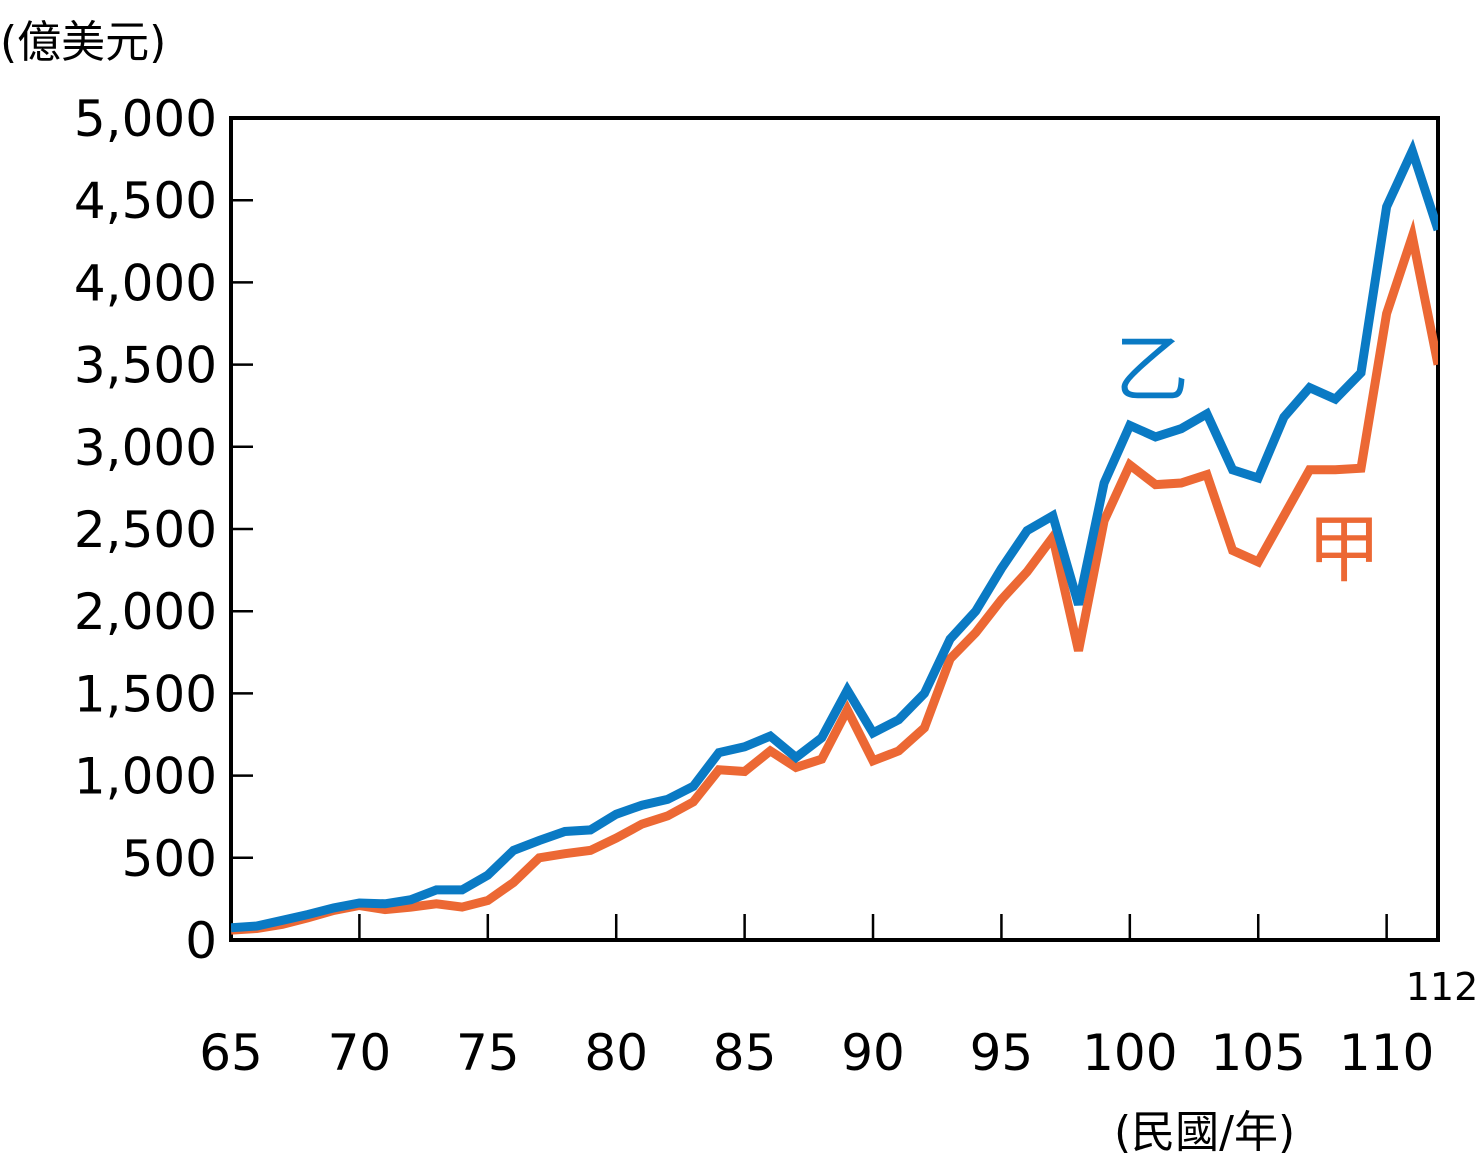 The height and width of the screenshot is (1161, 1476). I want to click on y-tick-label: 0, so click(201, 941).